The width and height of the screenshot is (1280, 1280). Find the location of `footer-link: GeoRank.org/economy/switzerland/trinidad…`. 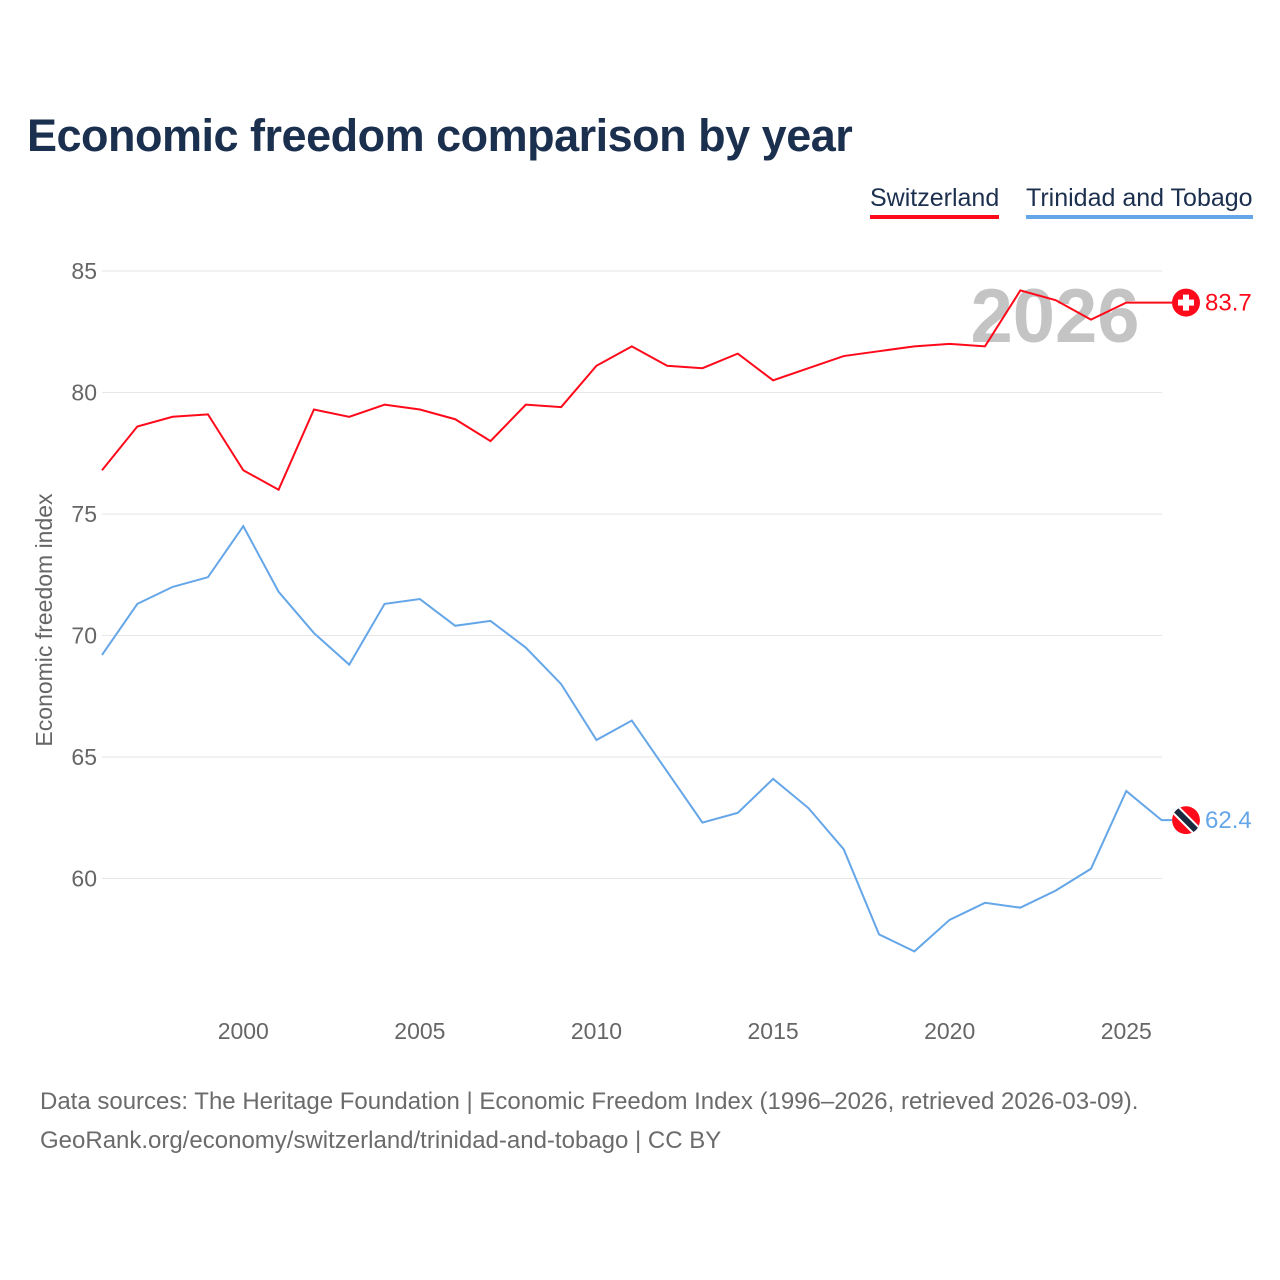

footer-link: GeoRank.org/economy/switzerland/trinidad… is located at coordinates (381, 1140).